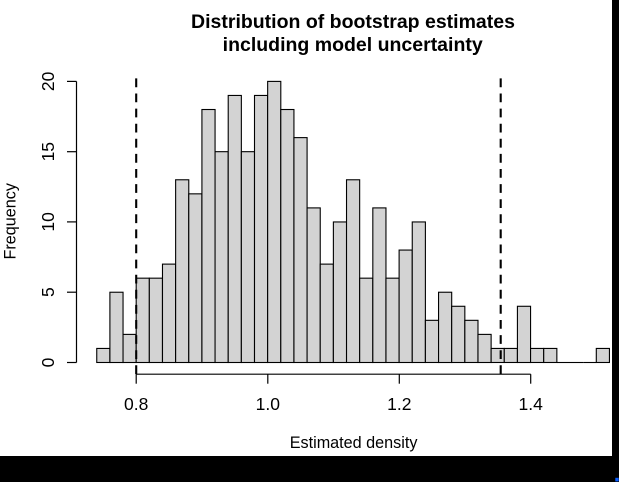 The width and height of the screenshot is (619, 482). What do you see at coordinates (48, 222) in the screenshot?
I see `svg-text: 10` at bounding box center [48, 222].